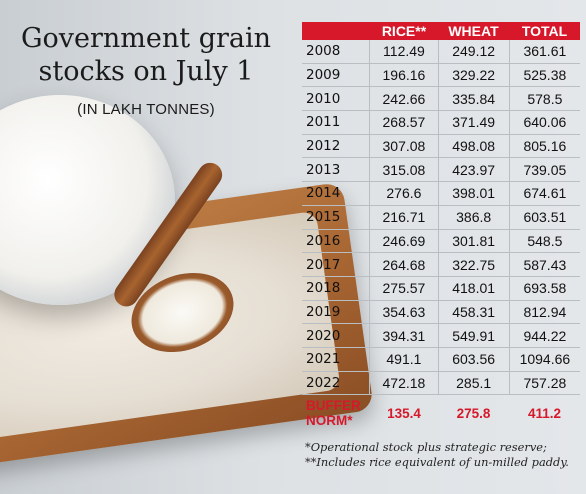 This screenshot has width=586, height=494. I want to click on total-cell: 603.51, so click(544, 217).